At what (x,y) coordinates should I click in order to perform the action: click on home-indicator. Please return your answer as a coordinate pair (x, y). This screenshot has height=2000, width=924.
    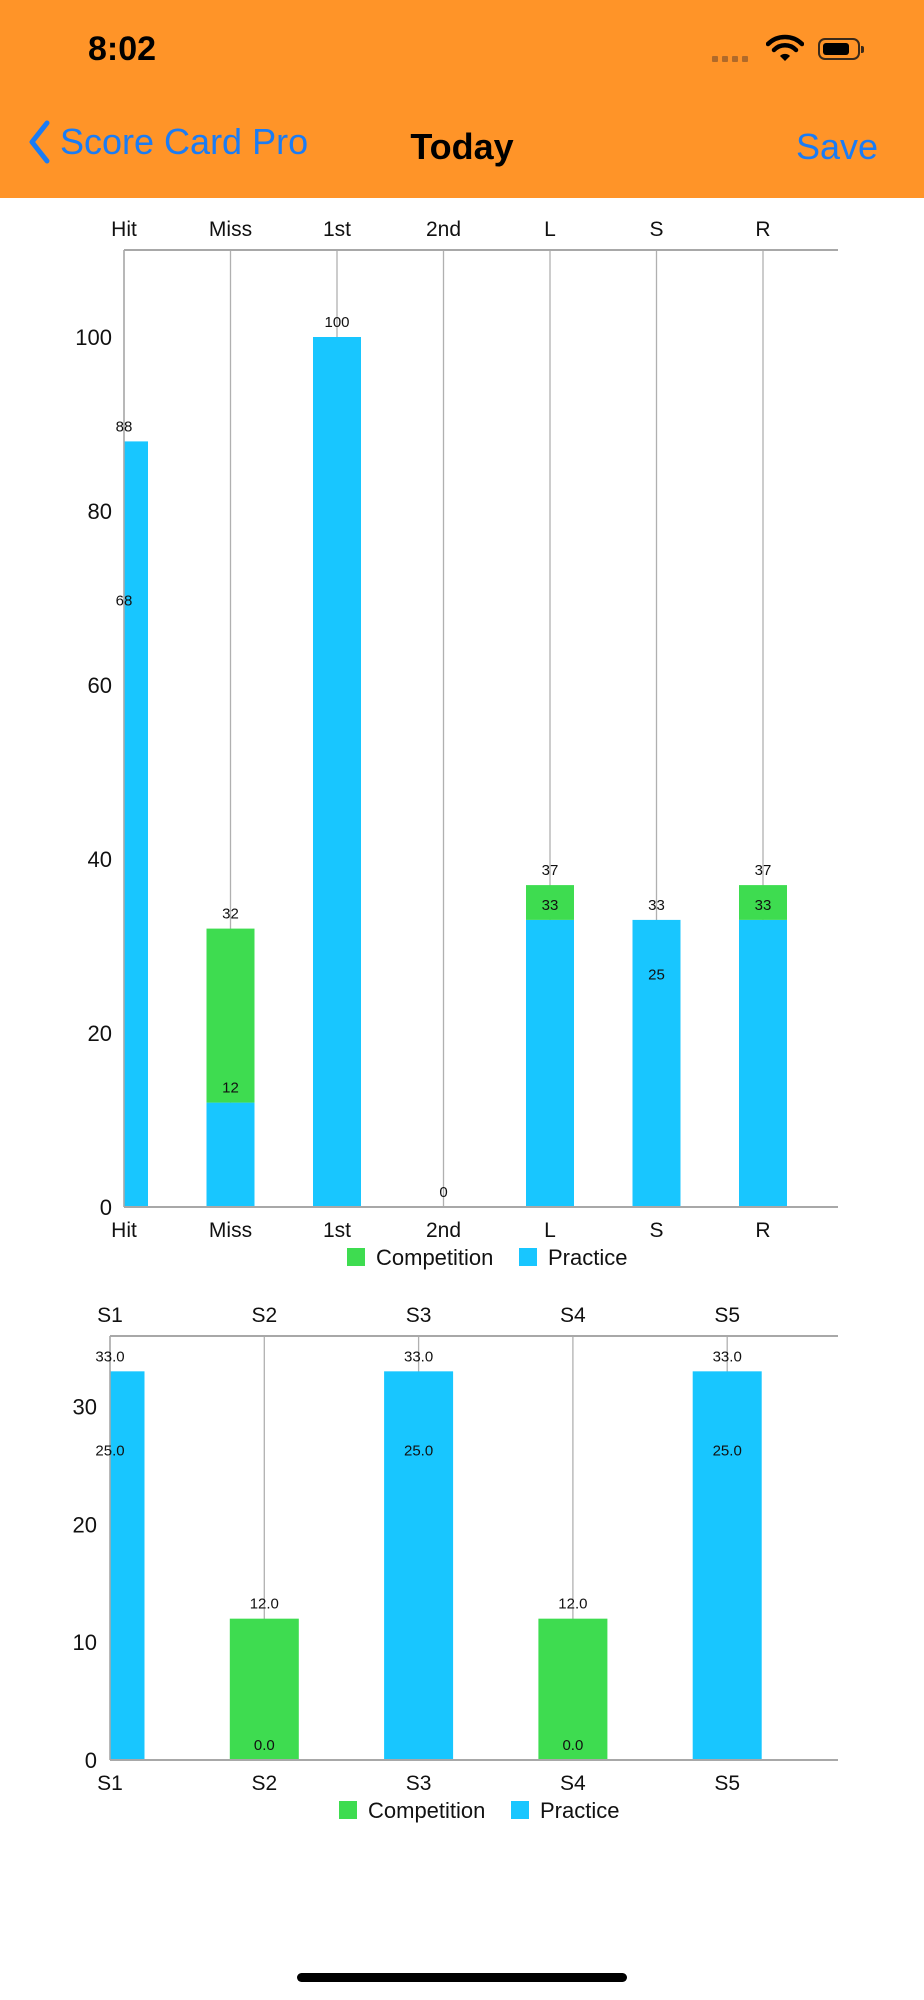
    Looking at the image, I should click on (462, 1977).